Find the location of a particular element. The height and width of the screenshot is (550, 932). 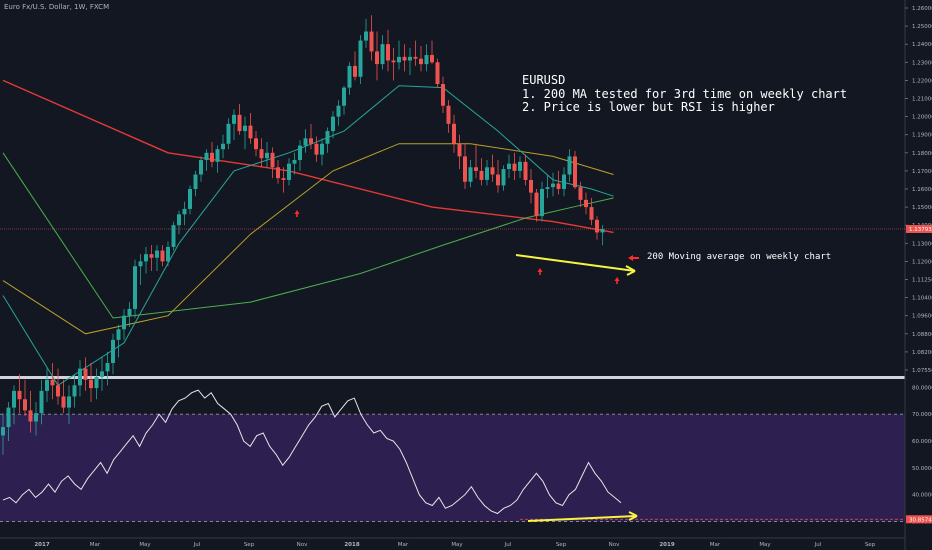

price-tick-label: 1.26000 is located at coordinates (922, 9).